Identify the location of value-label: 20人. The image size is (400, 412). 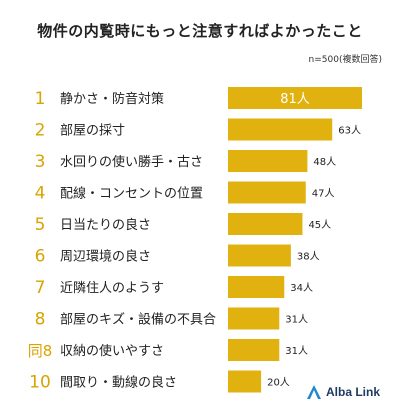
(278, 383).